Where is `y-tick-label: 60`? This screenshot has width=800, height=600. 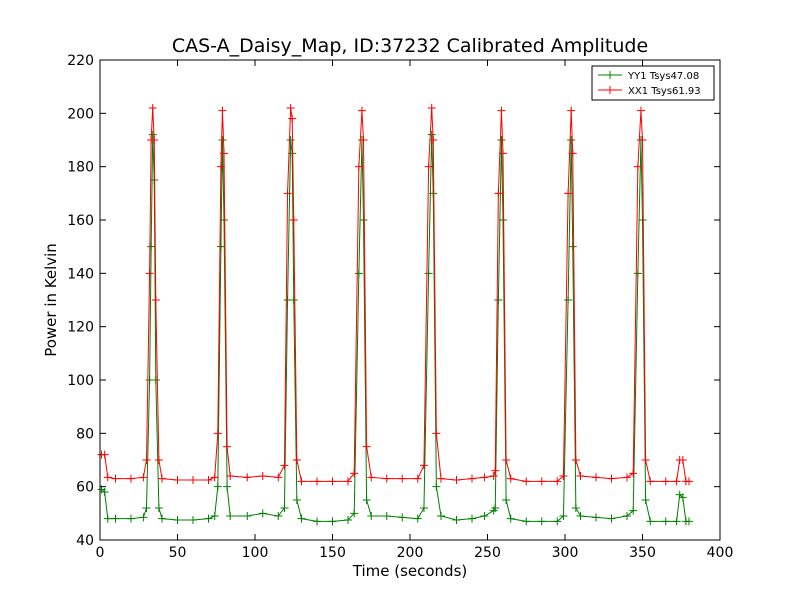 y-tick-label: 60 is located at coordinates (85, 488).